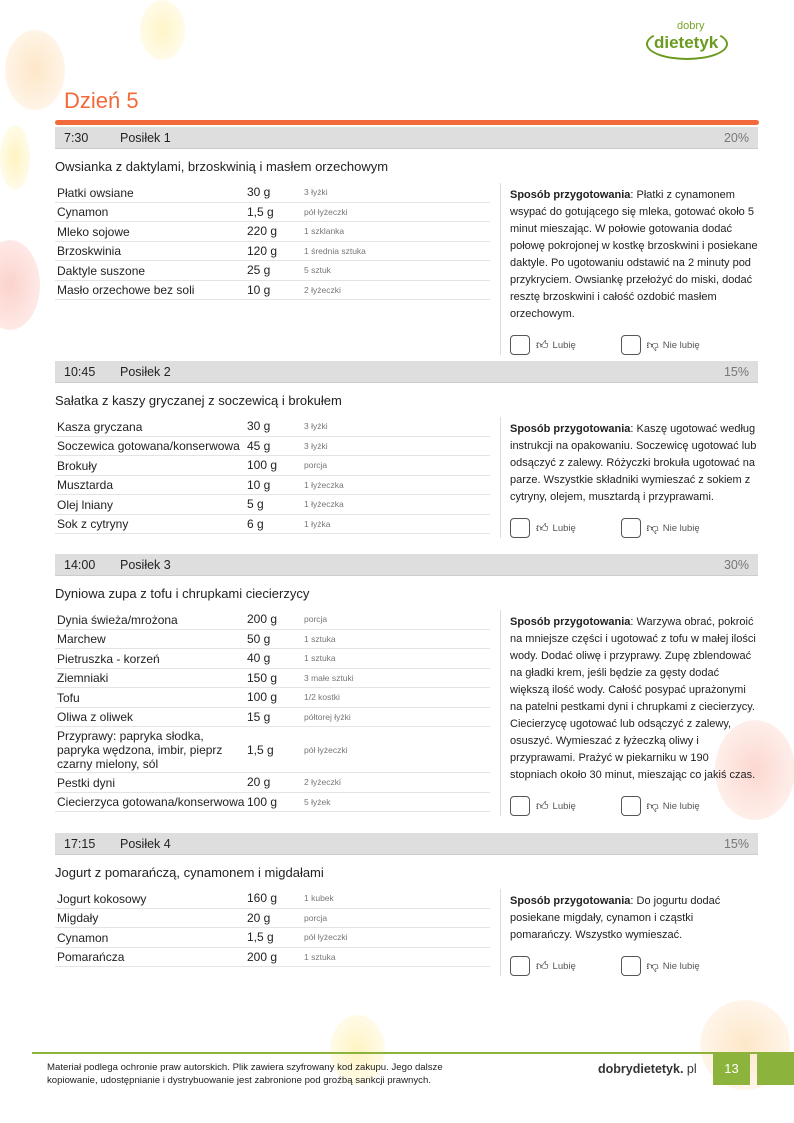  I want to click on meal-time: 14:00, so click(80, 564).